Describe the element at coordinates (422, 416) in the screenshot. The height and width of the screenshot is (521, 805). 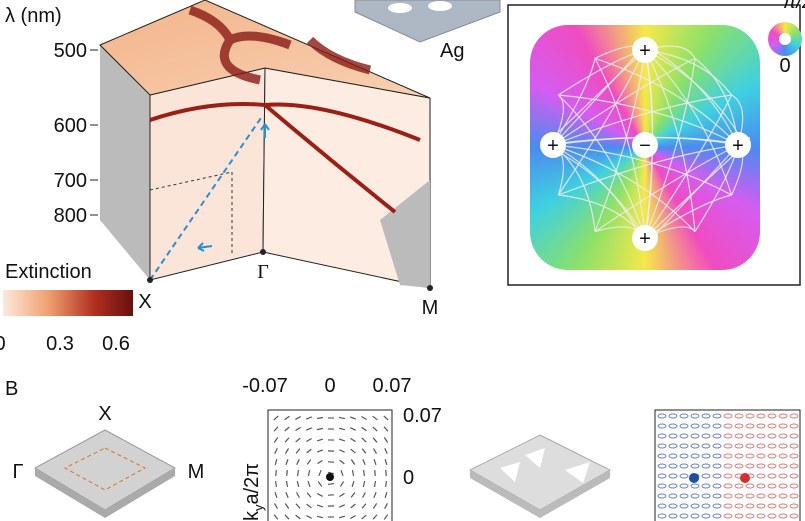
I see `tick-label: 0.07` at that location.